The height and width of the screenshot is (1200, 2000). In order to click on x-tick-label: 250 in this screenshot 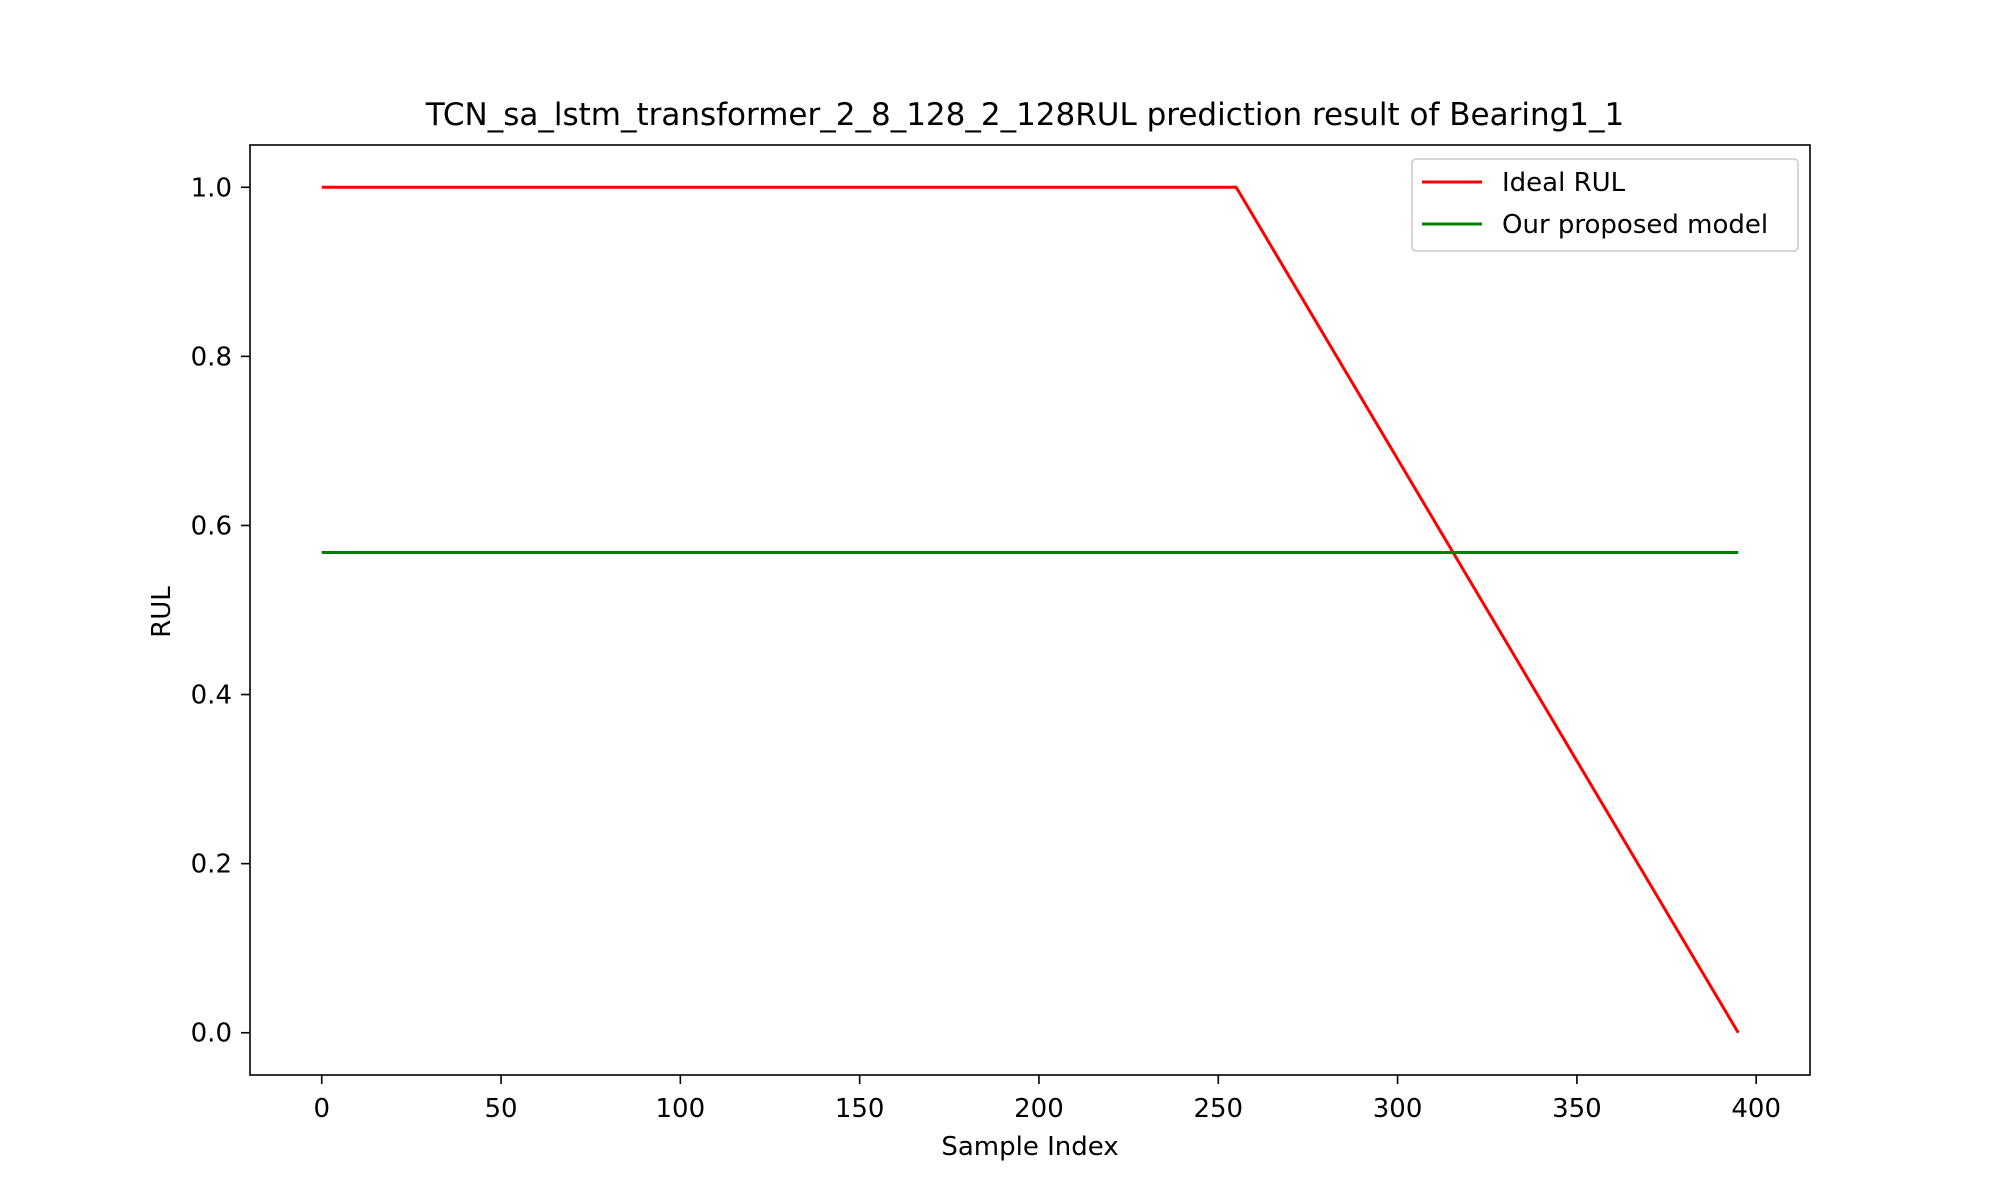, I will do `click(1218, 1109)`.